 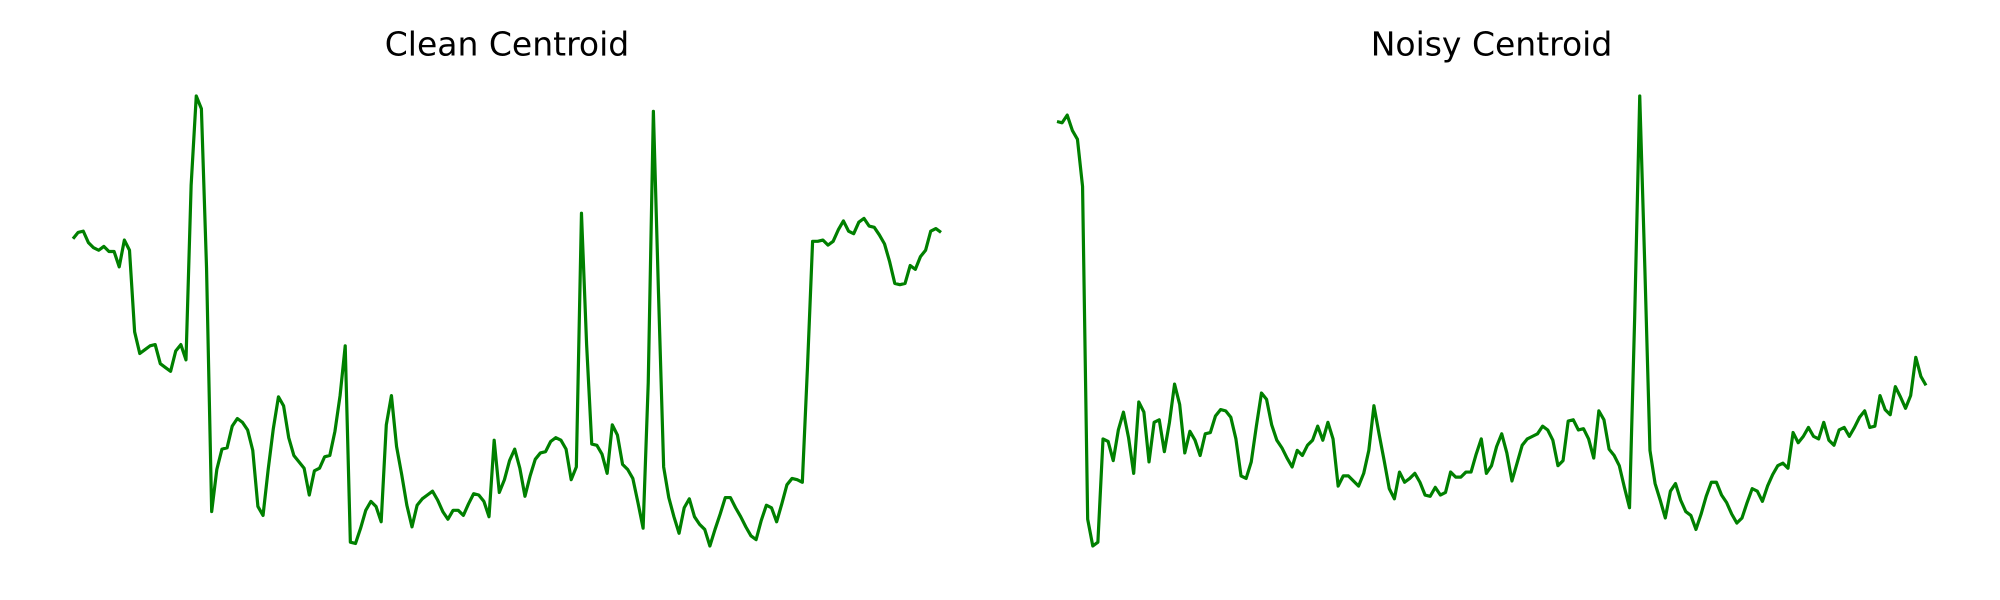 I want to click on chart-title: Clean Centroid, so click(x=507, y=44).